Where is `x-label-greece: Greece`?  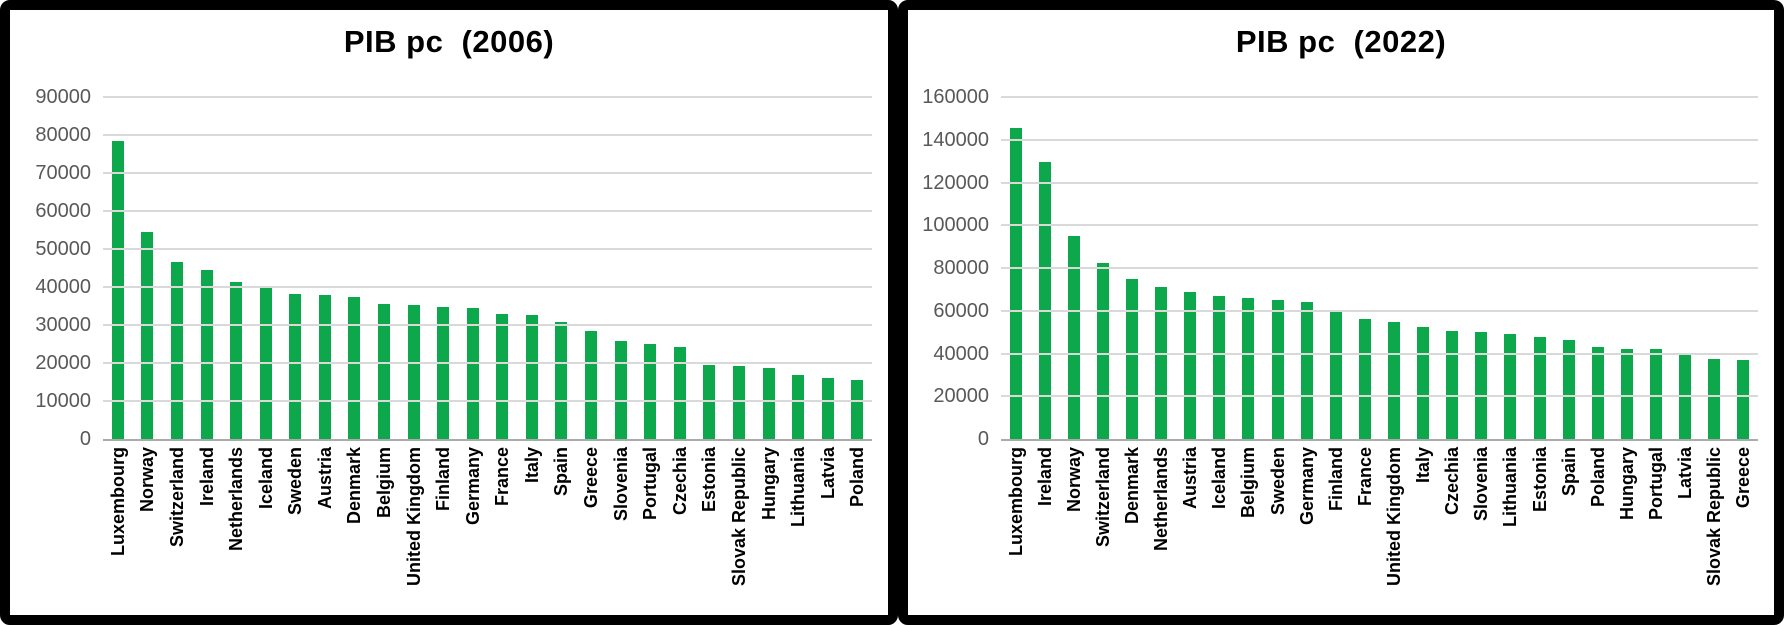 x-label-greece: Greece is located at coordinates (591, 478).